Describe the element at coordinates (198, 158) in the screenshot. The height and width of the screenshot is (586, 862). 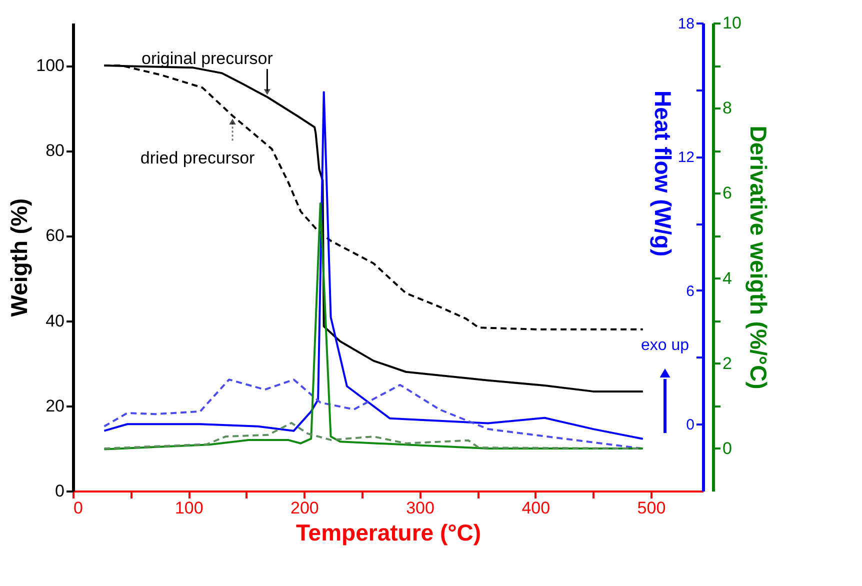
I see `annotation: dried precursor` at that location.